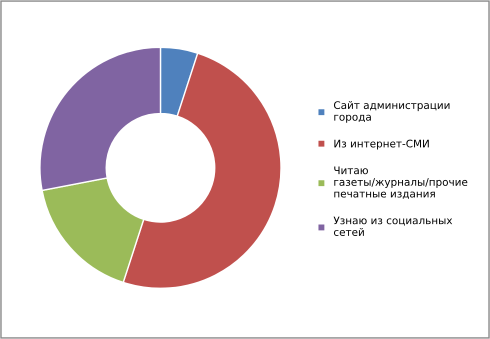 This screenshot has height=339, width=490. I want to click on legend-label: Читаю газеты/журналы/прочие печатные издания, so click(401, 182).